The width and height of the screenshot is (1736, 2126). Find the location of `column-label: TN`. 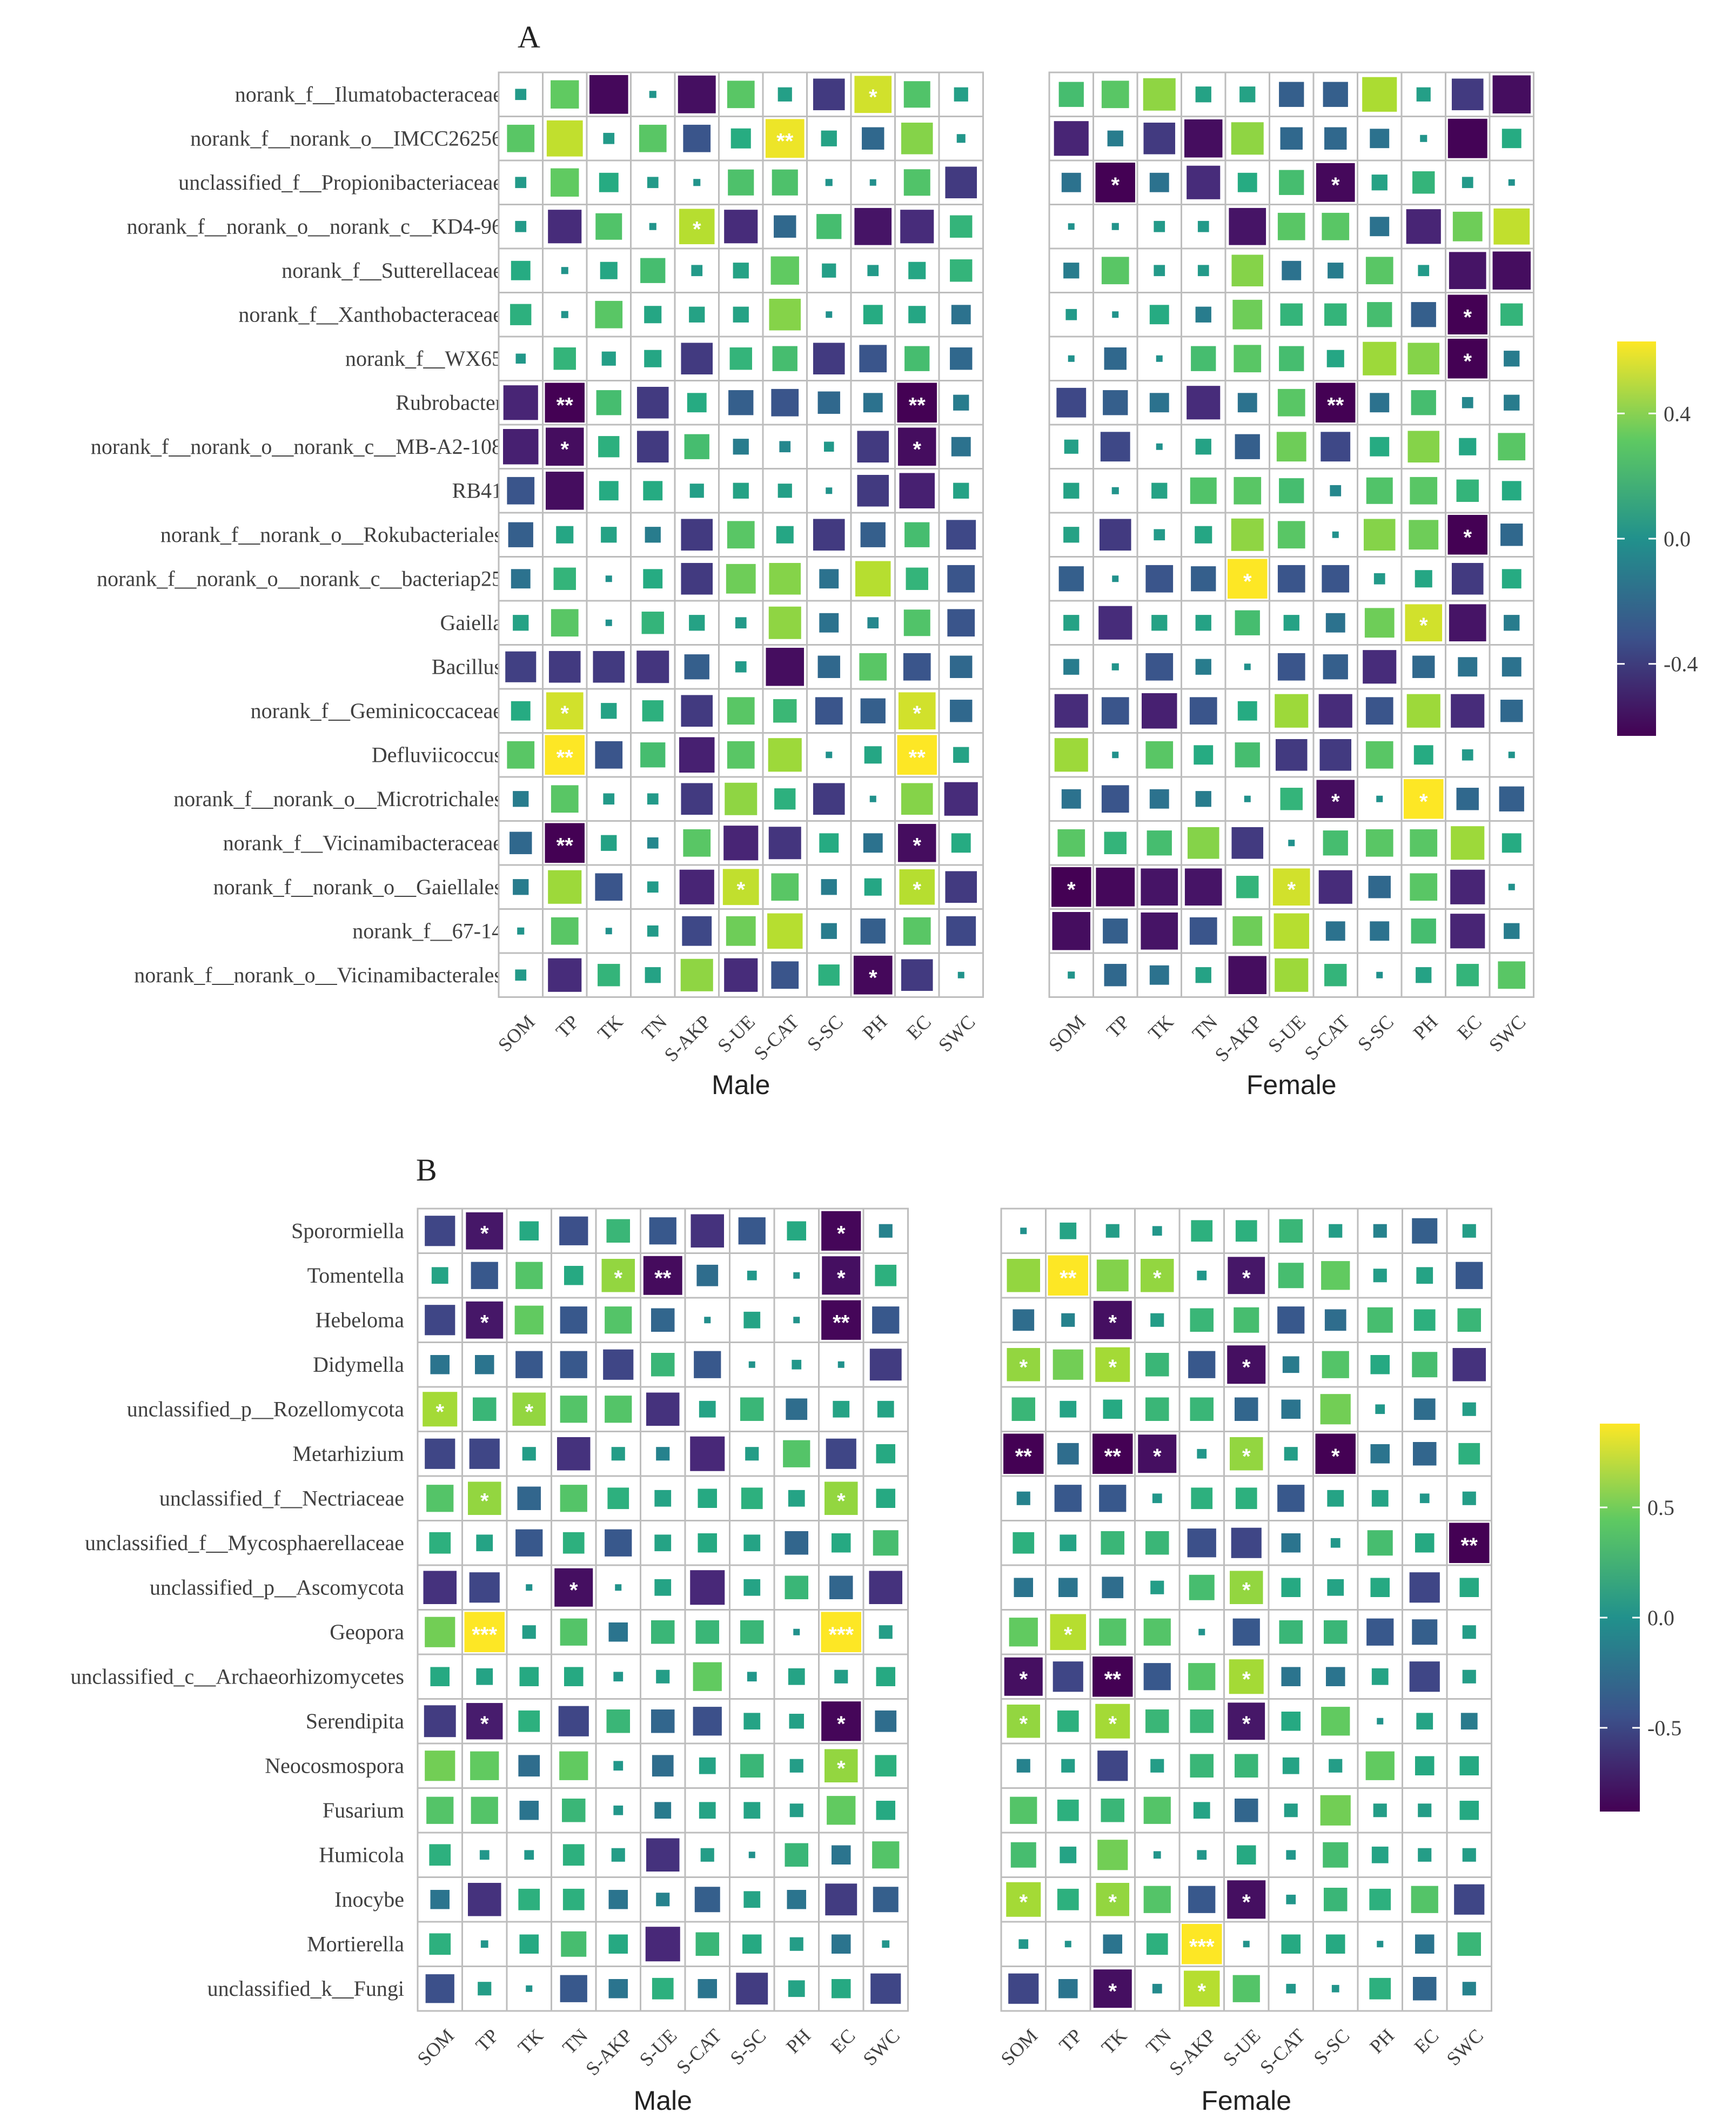

column-label: TN is located at coordinates (1158, 2041).